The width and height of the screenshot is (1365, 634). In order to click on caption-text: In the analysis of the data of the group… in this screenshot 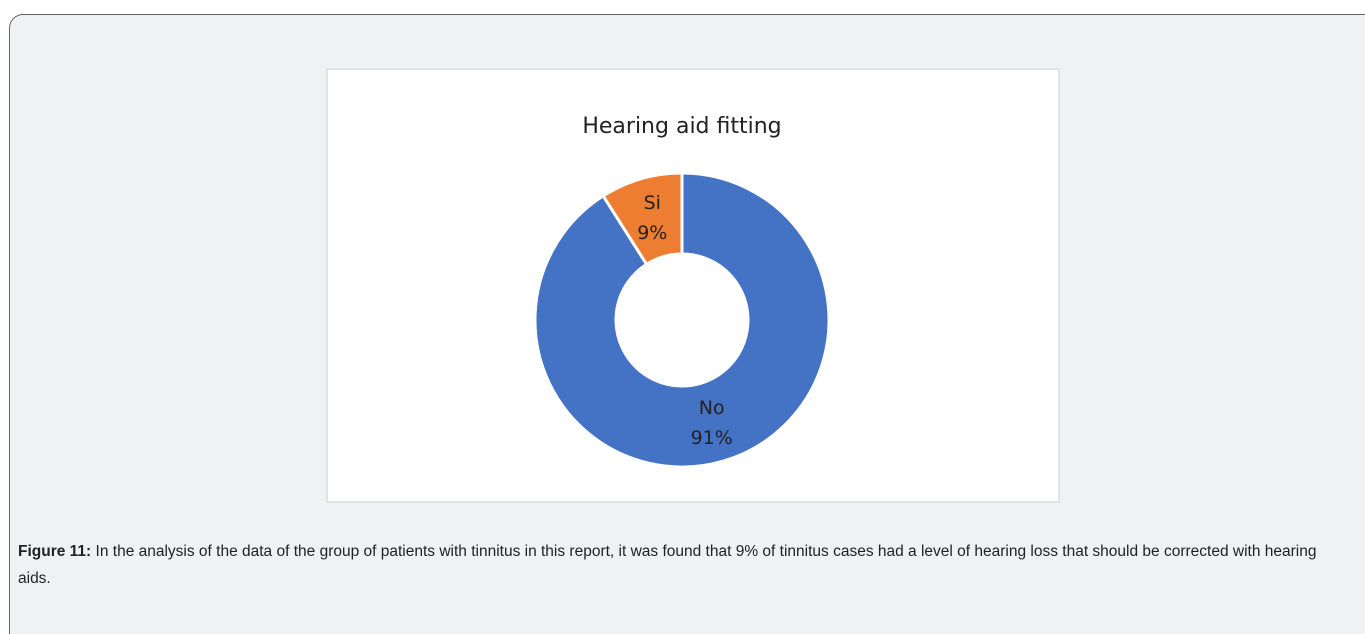, I will do `click(667, 565)`.